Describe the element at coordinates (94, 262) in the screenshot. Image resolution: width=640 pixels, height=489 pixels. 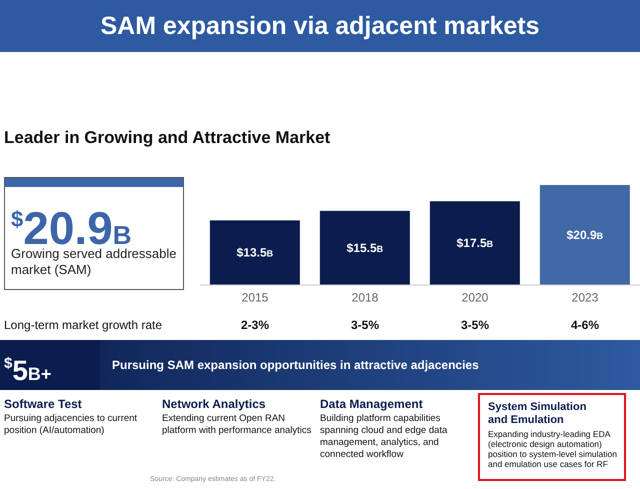
I see `text: Growing served addressable market (SAM)` at that location.